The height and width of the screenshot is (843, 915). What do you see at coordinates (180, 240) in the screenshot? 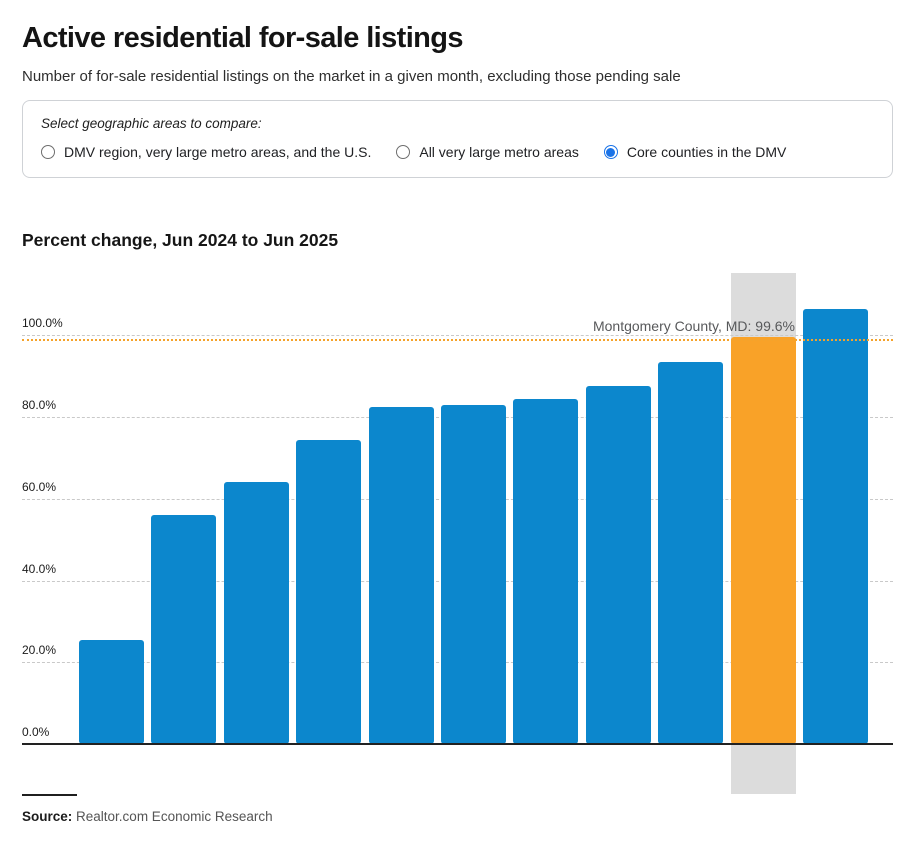
I see `chart-title: Percent change, Jun 2024 to Jun 2025` at bounding box center [180, 240].